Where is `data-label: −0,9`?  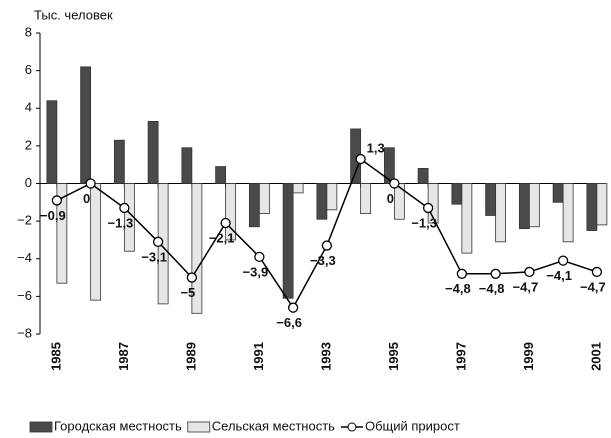 data-label: −0,9 is located at coordinates (53, 215).